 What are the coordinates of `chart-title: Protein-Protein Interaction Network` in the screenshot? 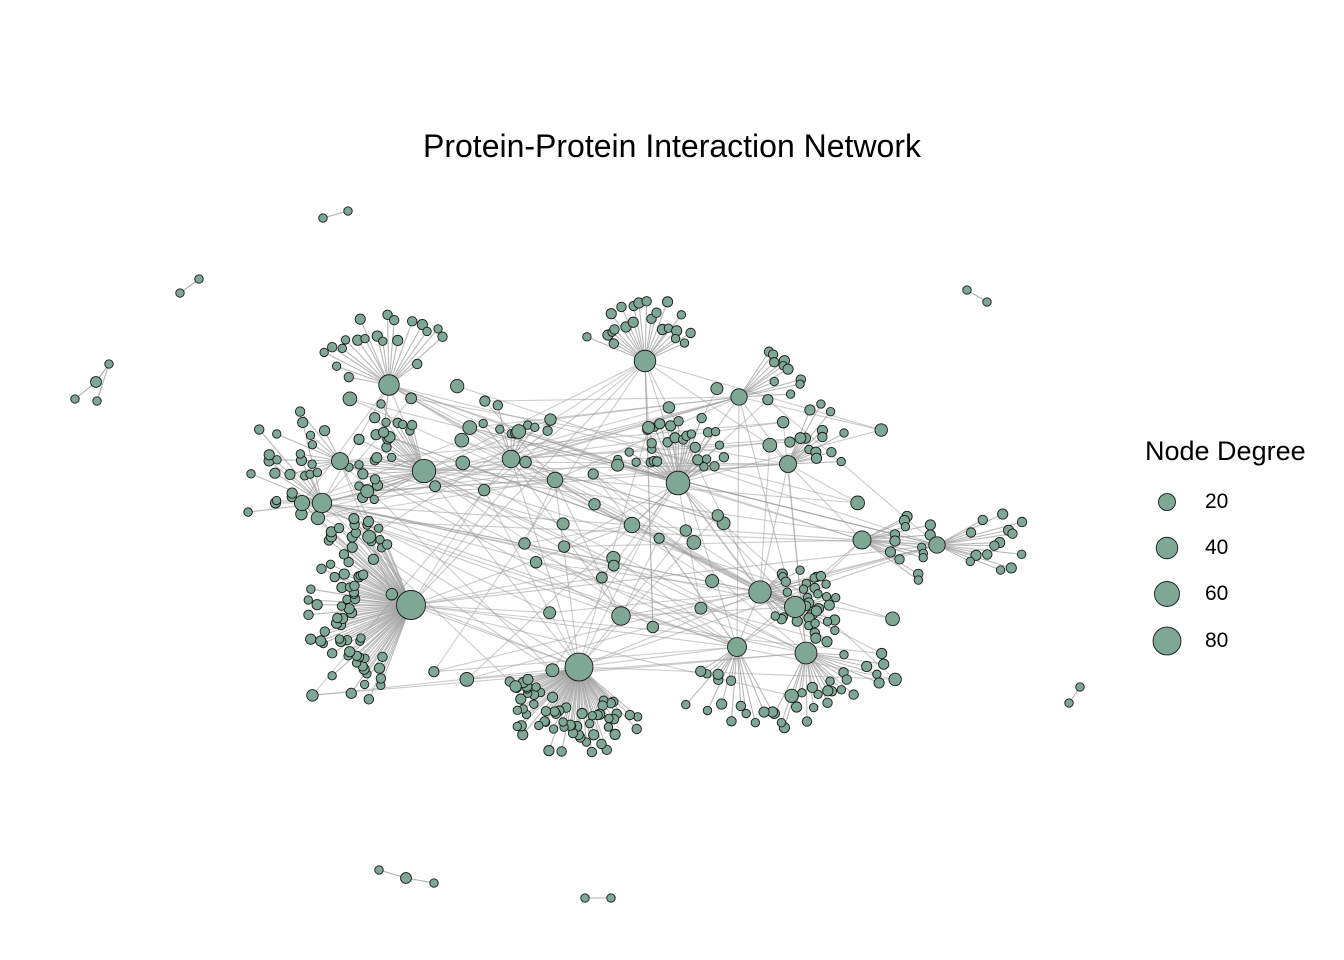 It's located at (672, 146).